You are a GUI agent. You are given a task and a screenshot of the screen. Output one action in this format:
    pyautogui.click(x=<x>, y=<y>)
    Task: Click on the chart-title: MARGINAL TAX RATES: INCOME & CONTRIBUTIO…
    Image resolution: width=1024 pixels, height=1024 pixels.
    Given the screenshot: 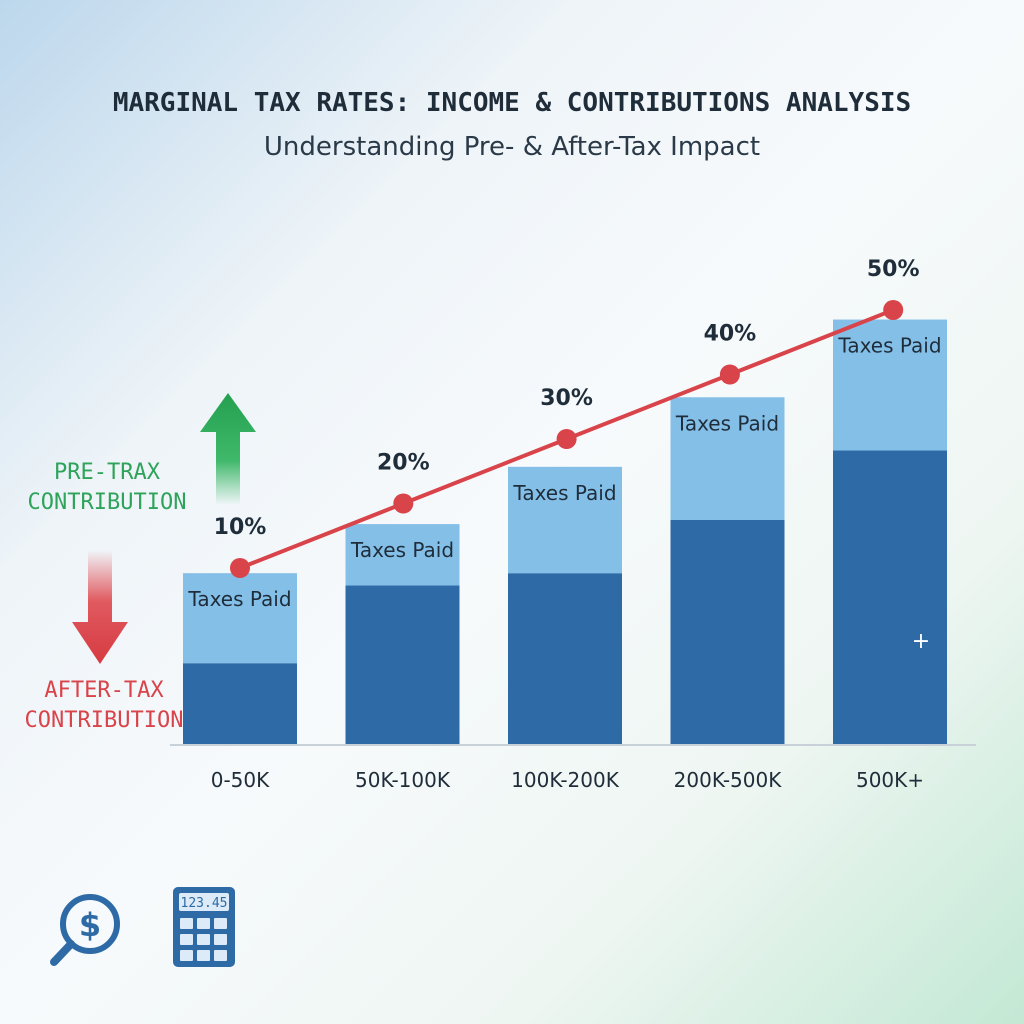 What is the action you would take?
    pyautogui.click(x=512, y=103)
    